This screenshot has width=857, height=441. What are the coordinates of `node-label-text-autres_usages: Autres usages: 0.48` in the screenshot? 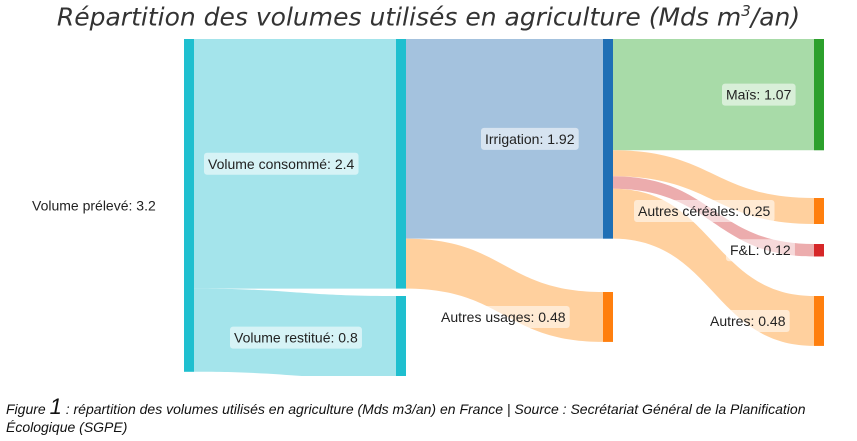 It's located at (503, 317).